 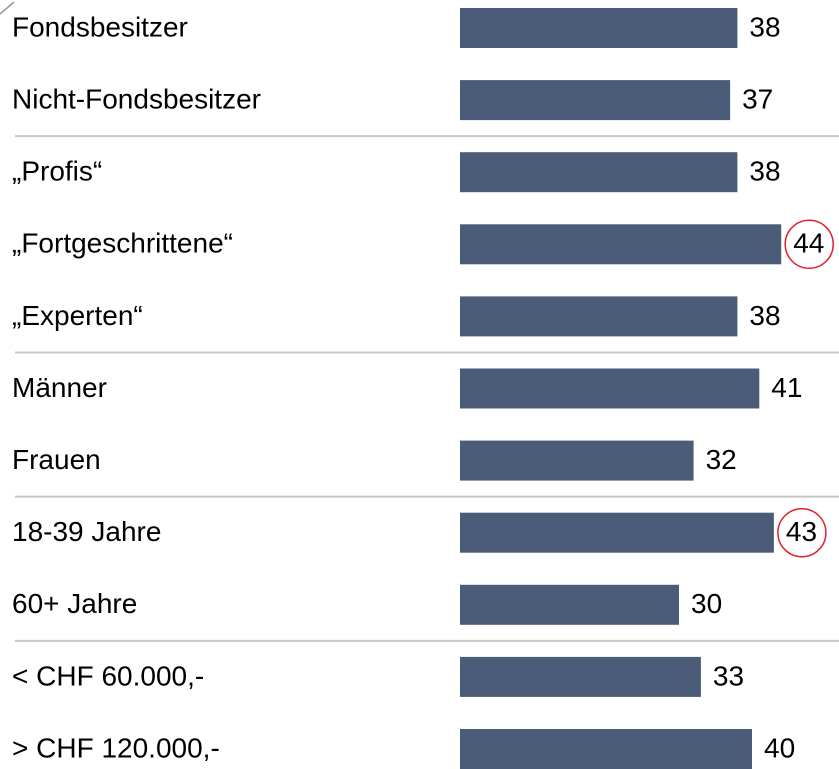 What do you see at coordinates (122, 243) in the screenshot?
I see `category-label: „Fortgeschrittene“` at bounding box center [122, 243].